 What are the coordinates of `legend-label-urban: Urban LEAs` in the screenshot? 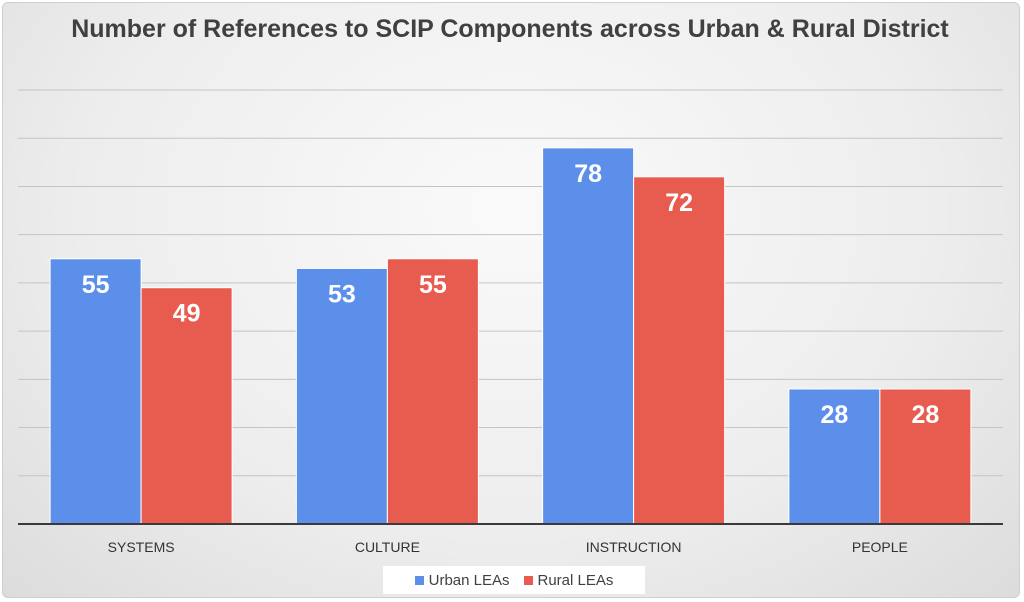 It's located at (469, 580).